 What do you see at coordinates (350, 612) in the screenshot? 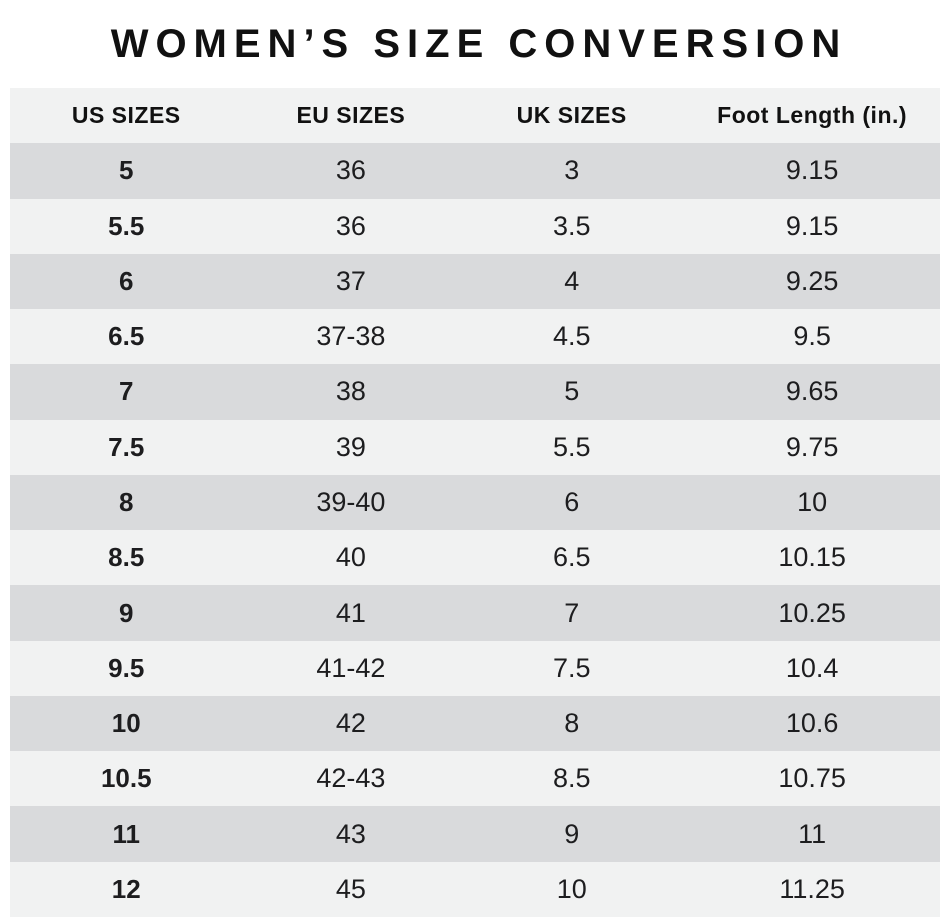
I see `eu-size-cell: 41` at bounding box center [350, 612].